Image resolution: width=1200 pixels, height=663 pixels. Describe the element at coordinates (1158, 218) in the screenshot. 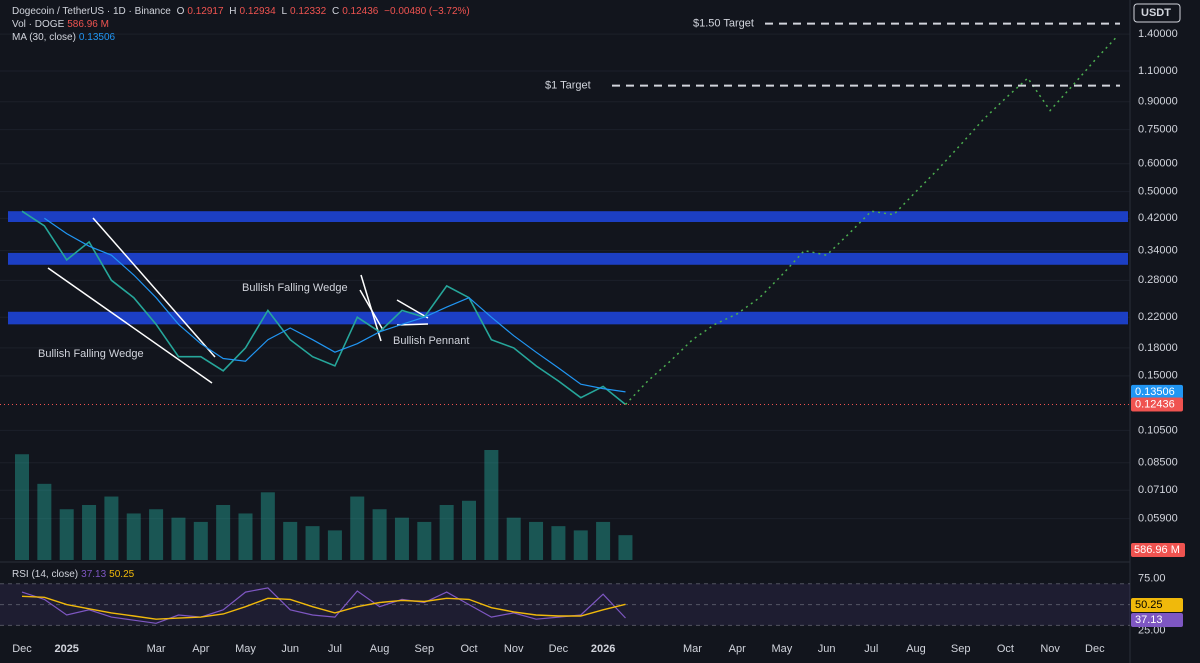

I see `y-tick-label: 0.42000` at that location.